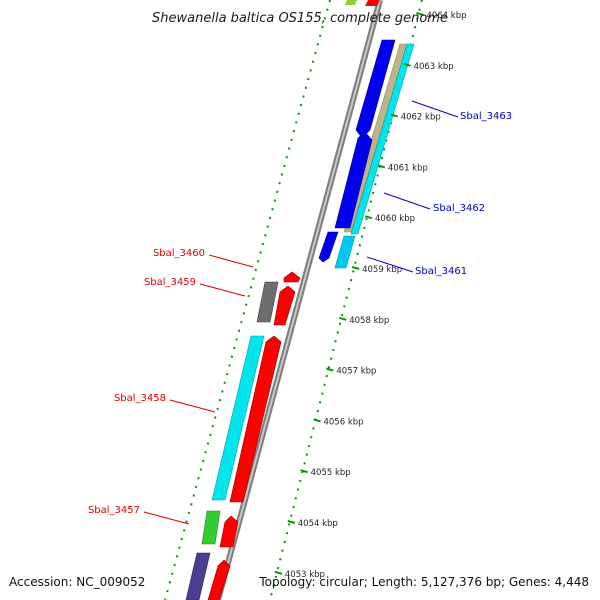  I want to click on leader-sbal3461, so click(390, 264).